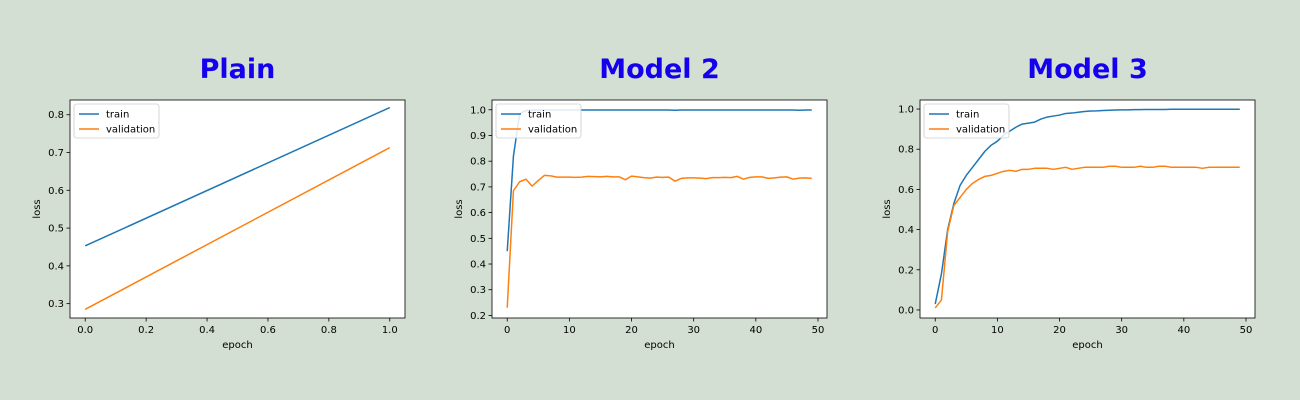 Image resolution: width=1300 pixels, height=400 pixels. I want to click on x-tick-label: 0.4, so click(207, 330).